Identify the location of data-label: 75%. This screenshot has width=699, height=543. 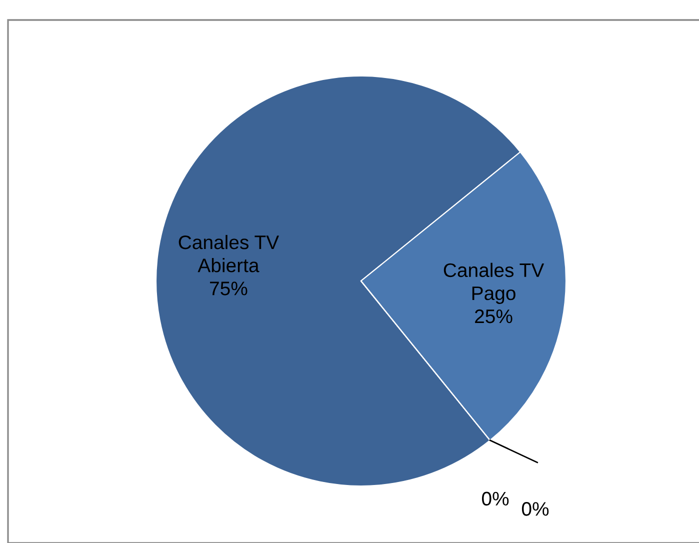
(229, 289).